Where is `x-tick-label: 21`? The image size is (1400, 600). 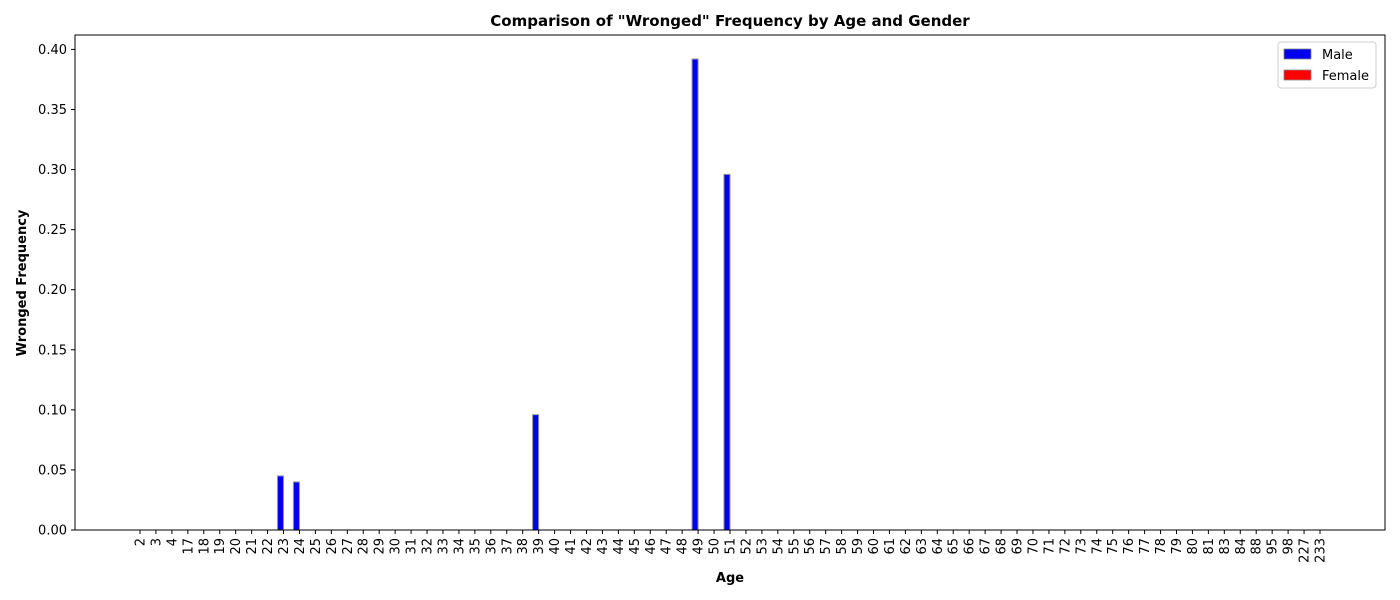 x-tick-label: 21 is located at coordinates (252, 546).